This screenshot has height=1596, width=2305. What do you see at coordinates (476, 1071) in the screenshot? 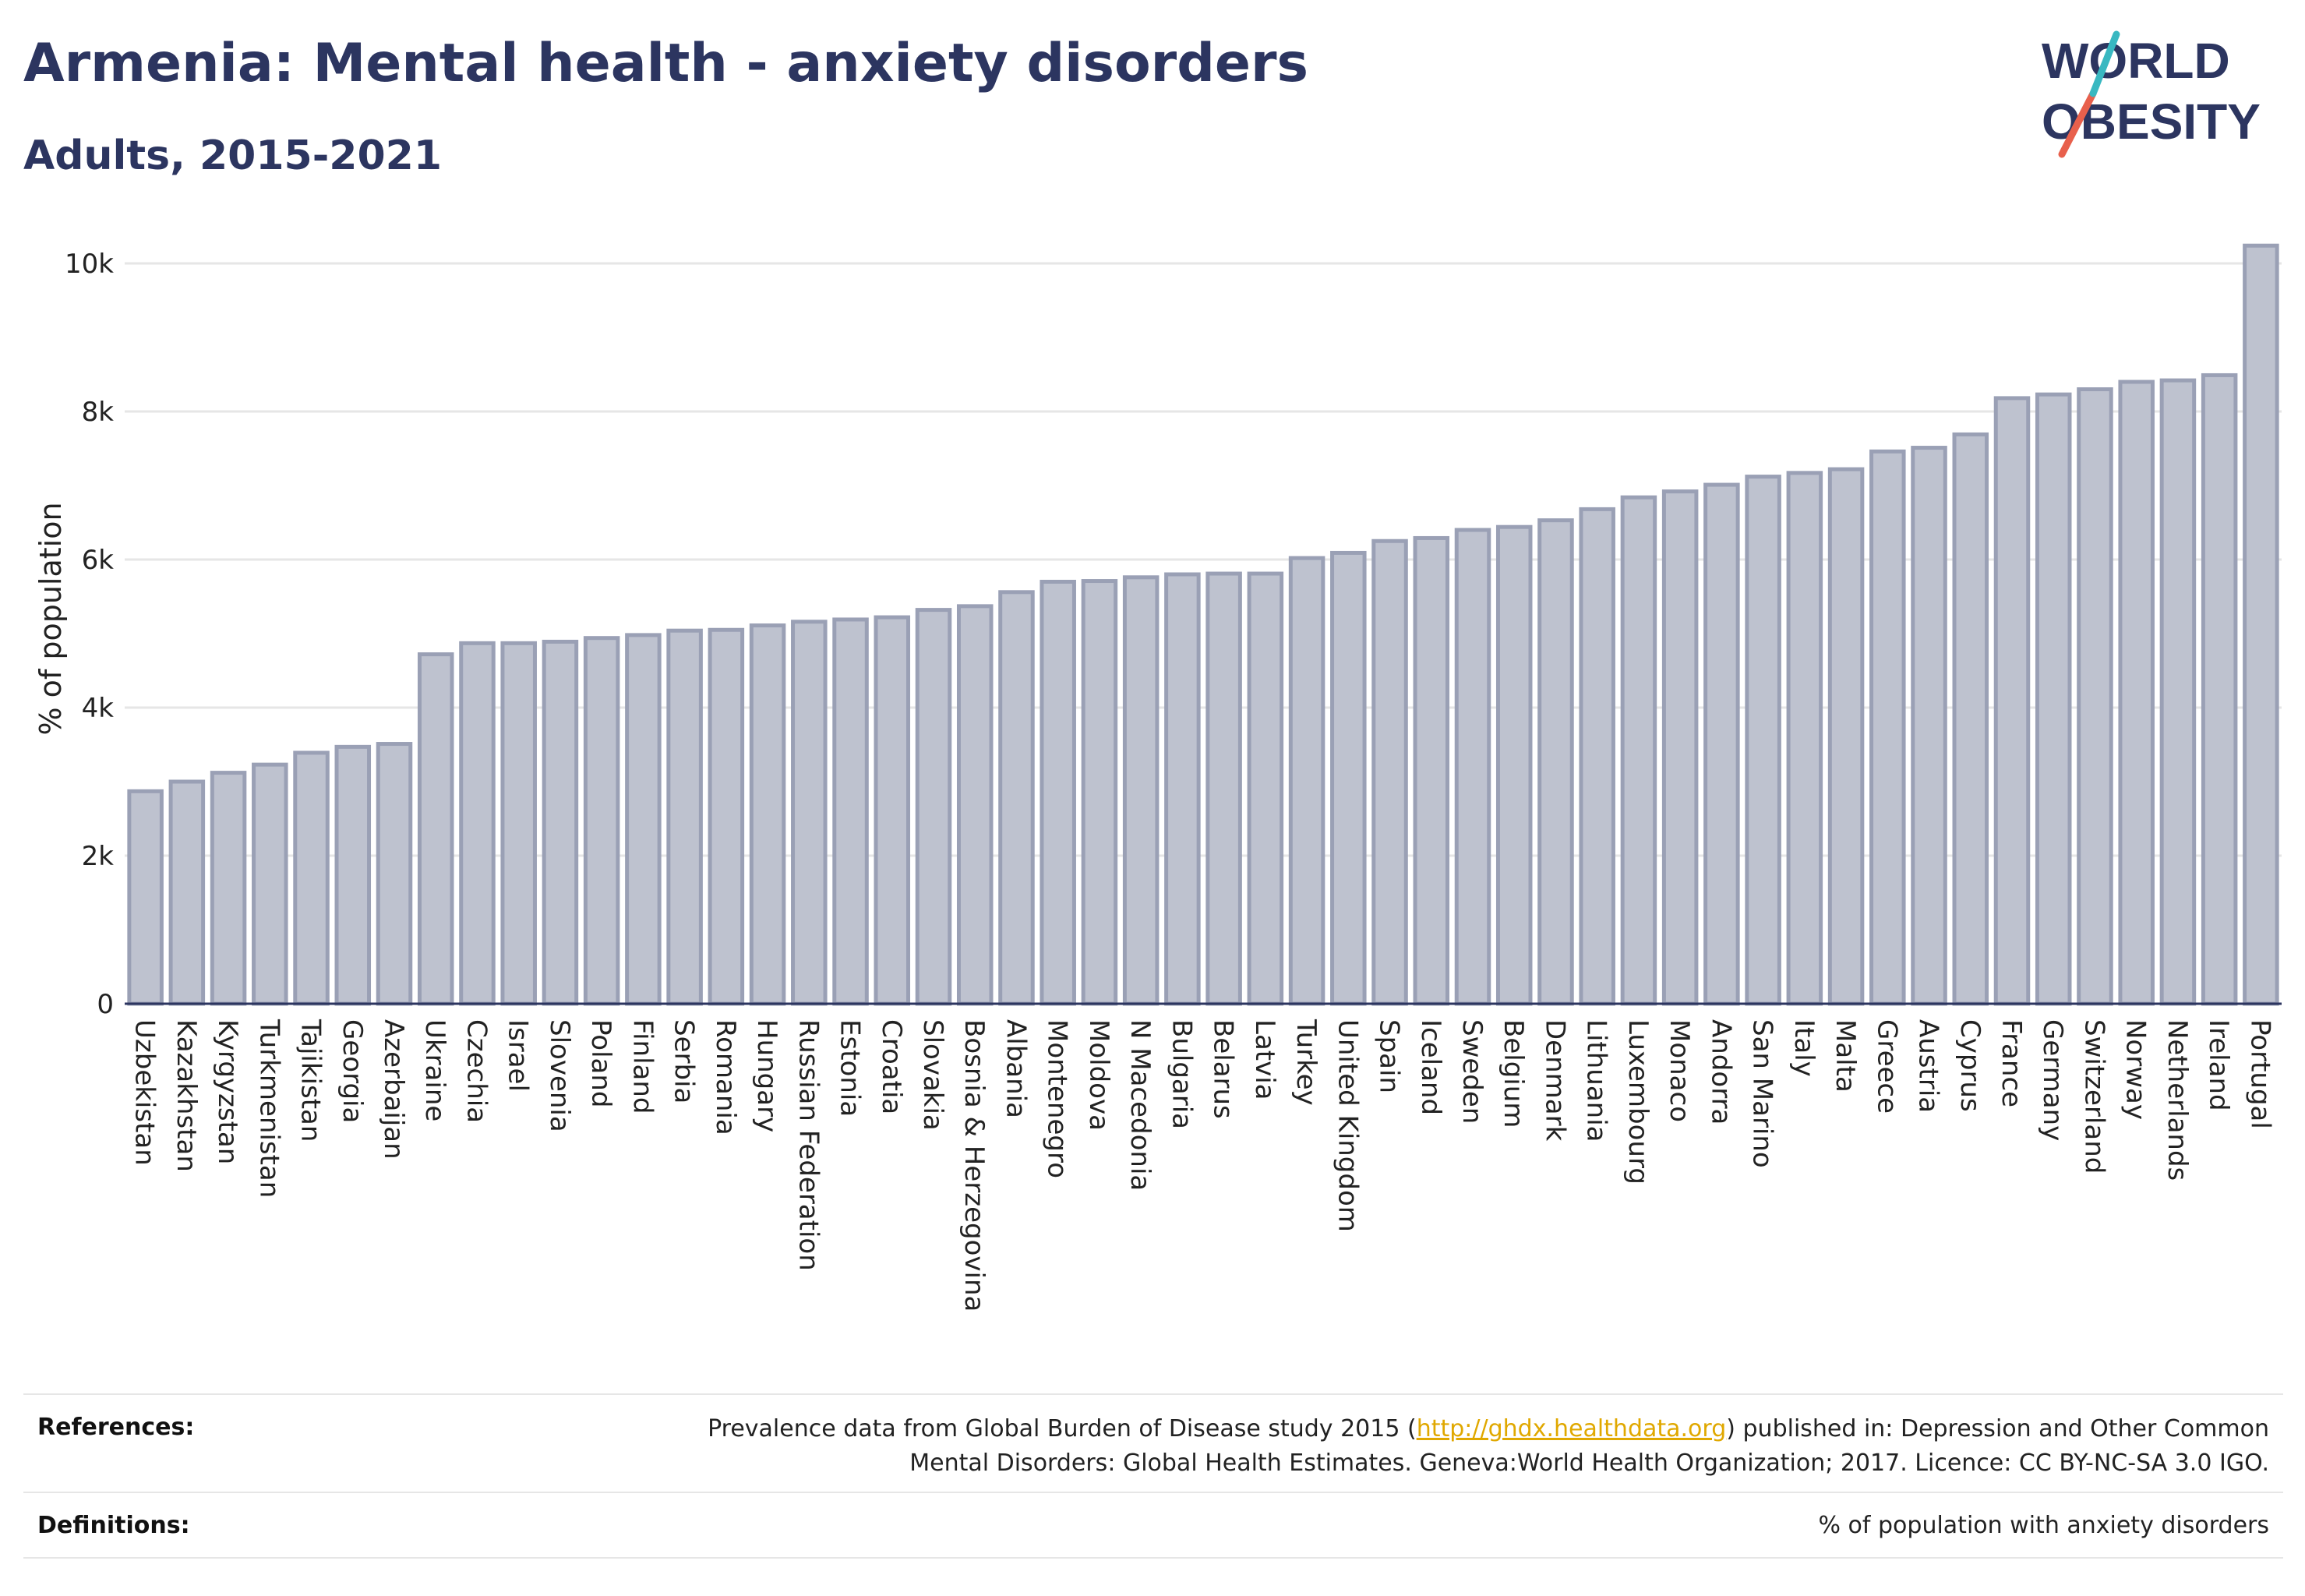
I see `x-tick-label: Czechia` at bounding box center [476, 1071].